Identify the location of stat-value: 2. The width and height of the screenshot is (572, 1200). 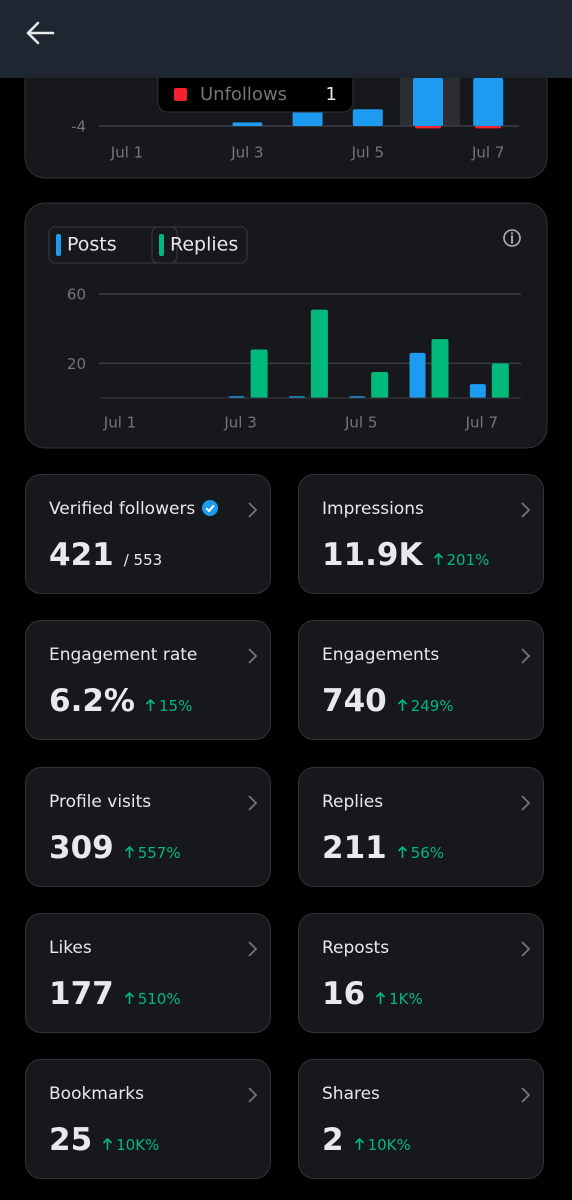
(333, 1140).